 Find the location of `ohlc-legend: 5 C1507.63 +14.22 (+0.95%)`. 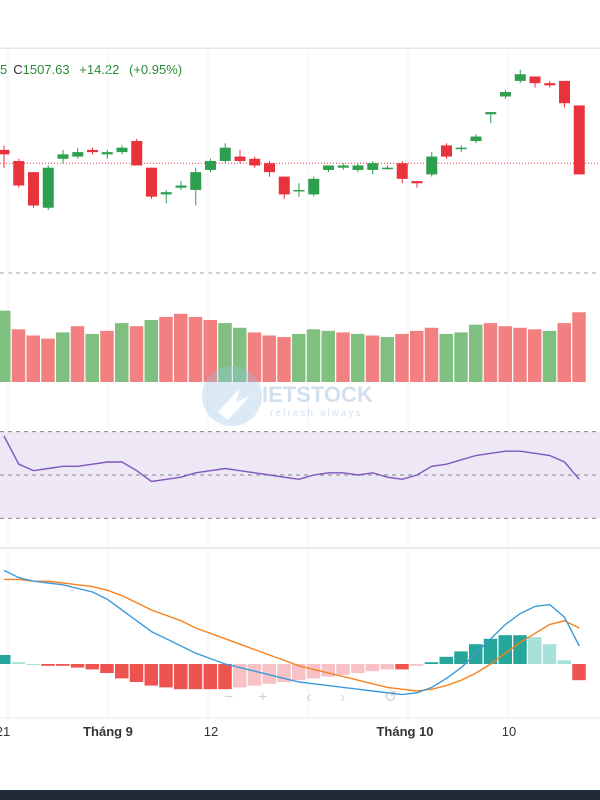

ohlc-legend: 5 C1507.63 +14.22 (+0.95%) is located at coordinates (94, 69).